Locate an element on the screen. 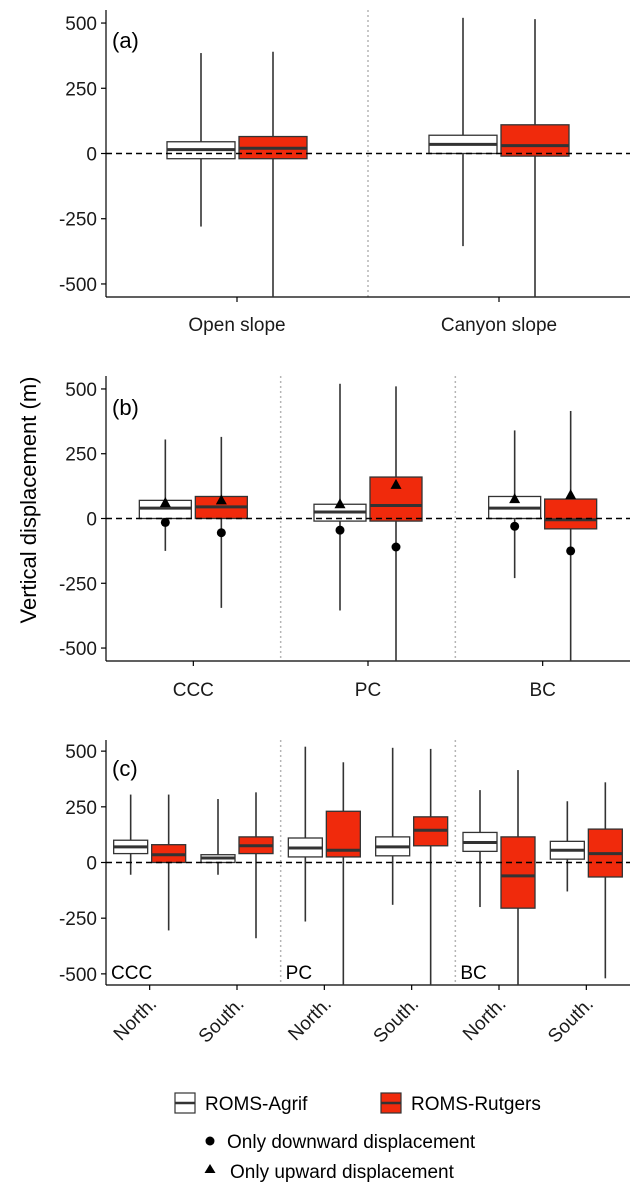  x-tick-label: Canyon slope is located at coordinates (499, 325).